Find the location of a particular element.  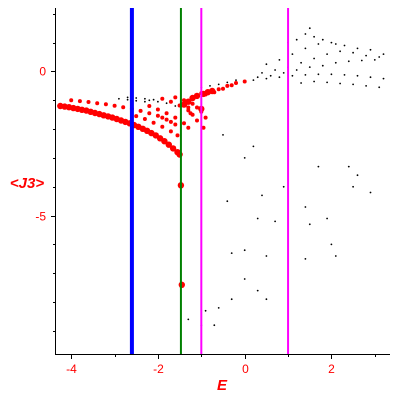

x-tick-label: -4 is located at coordinates (71, 369).